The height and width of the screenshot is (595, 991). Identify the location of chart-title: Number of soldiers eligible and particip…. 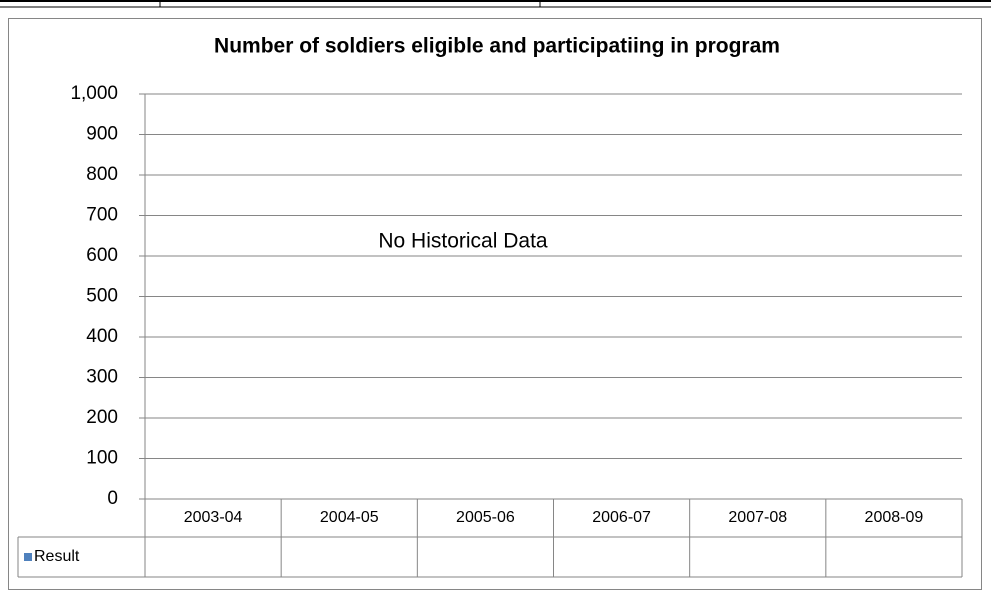
(497, 46).